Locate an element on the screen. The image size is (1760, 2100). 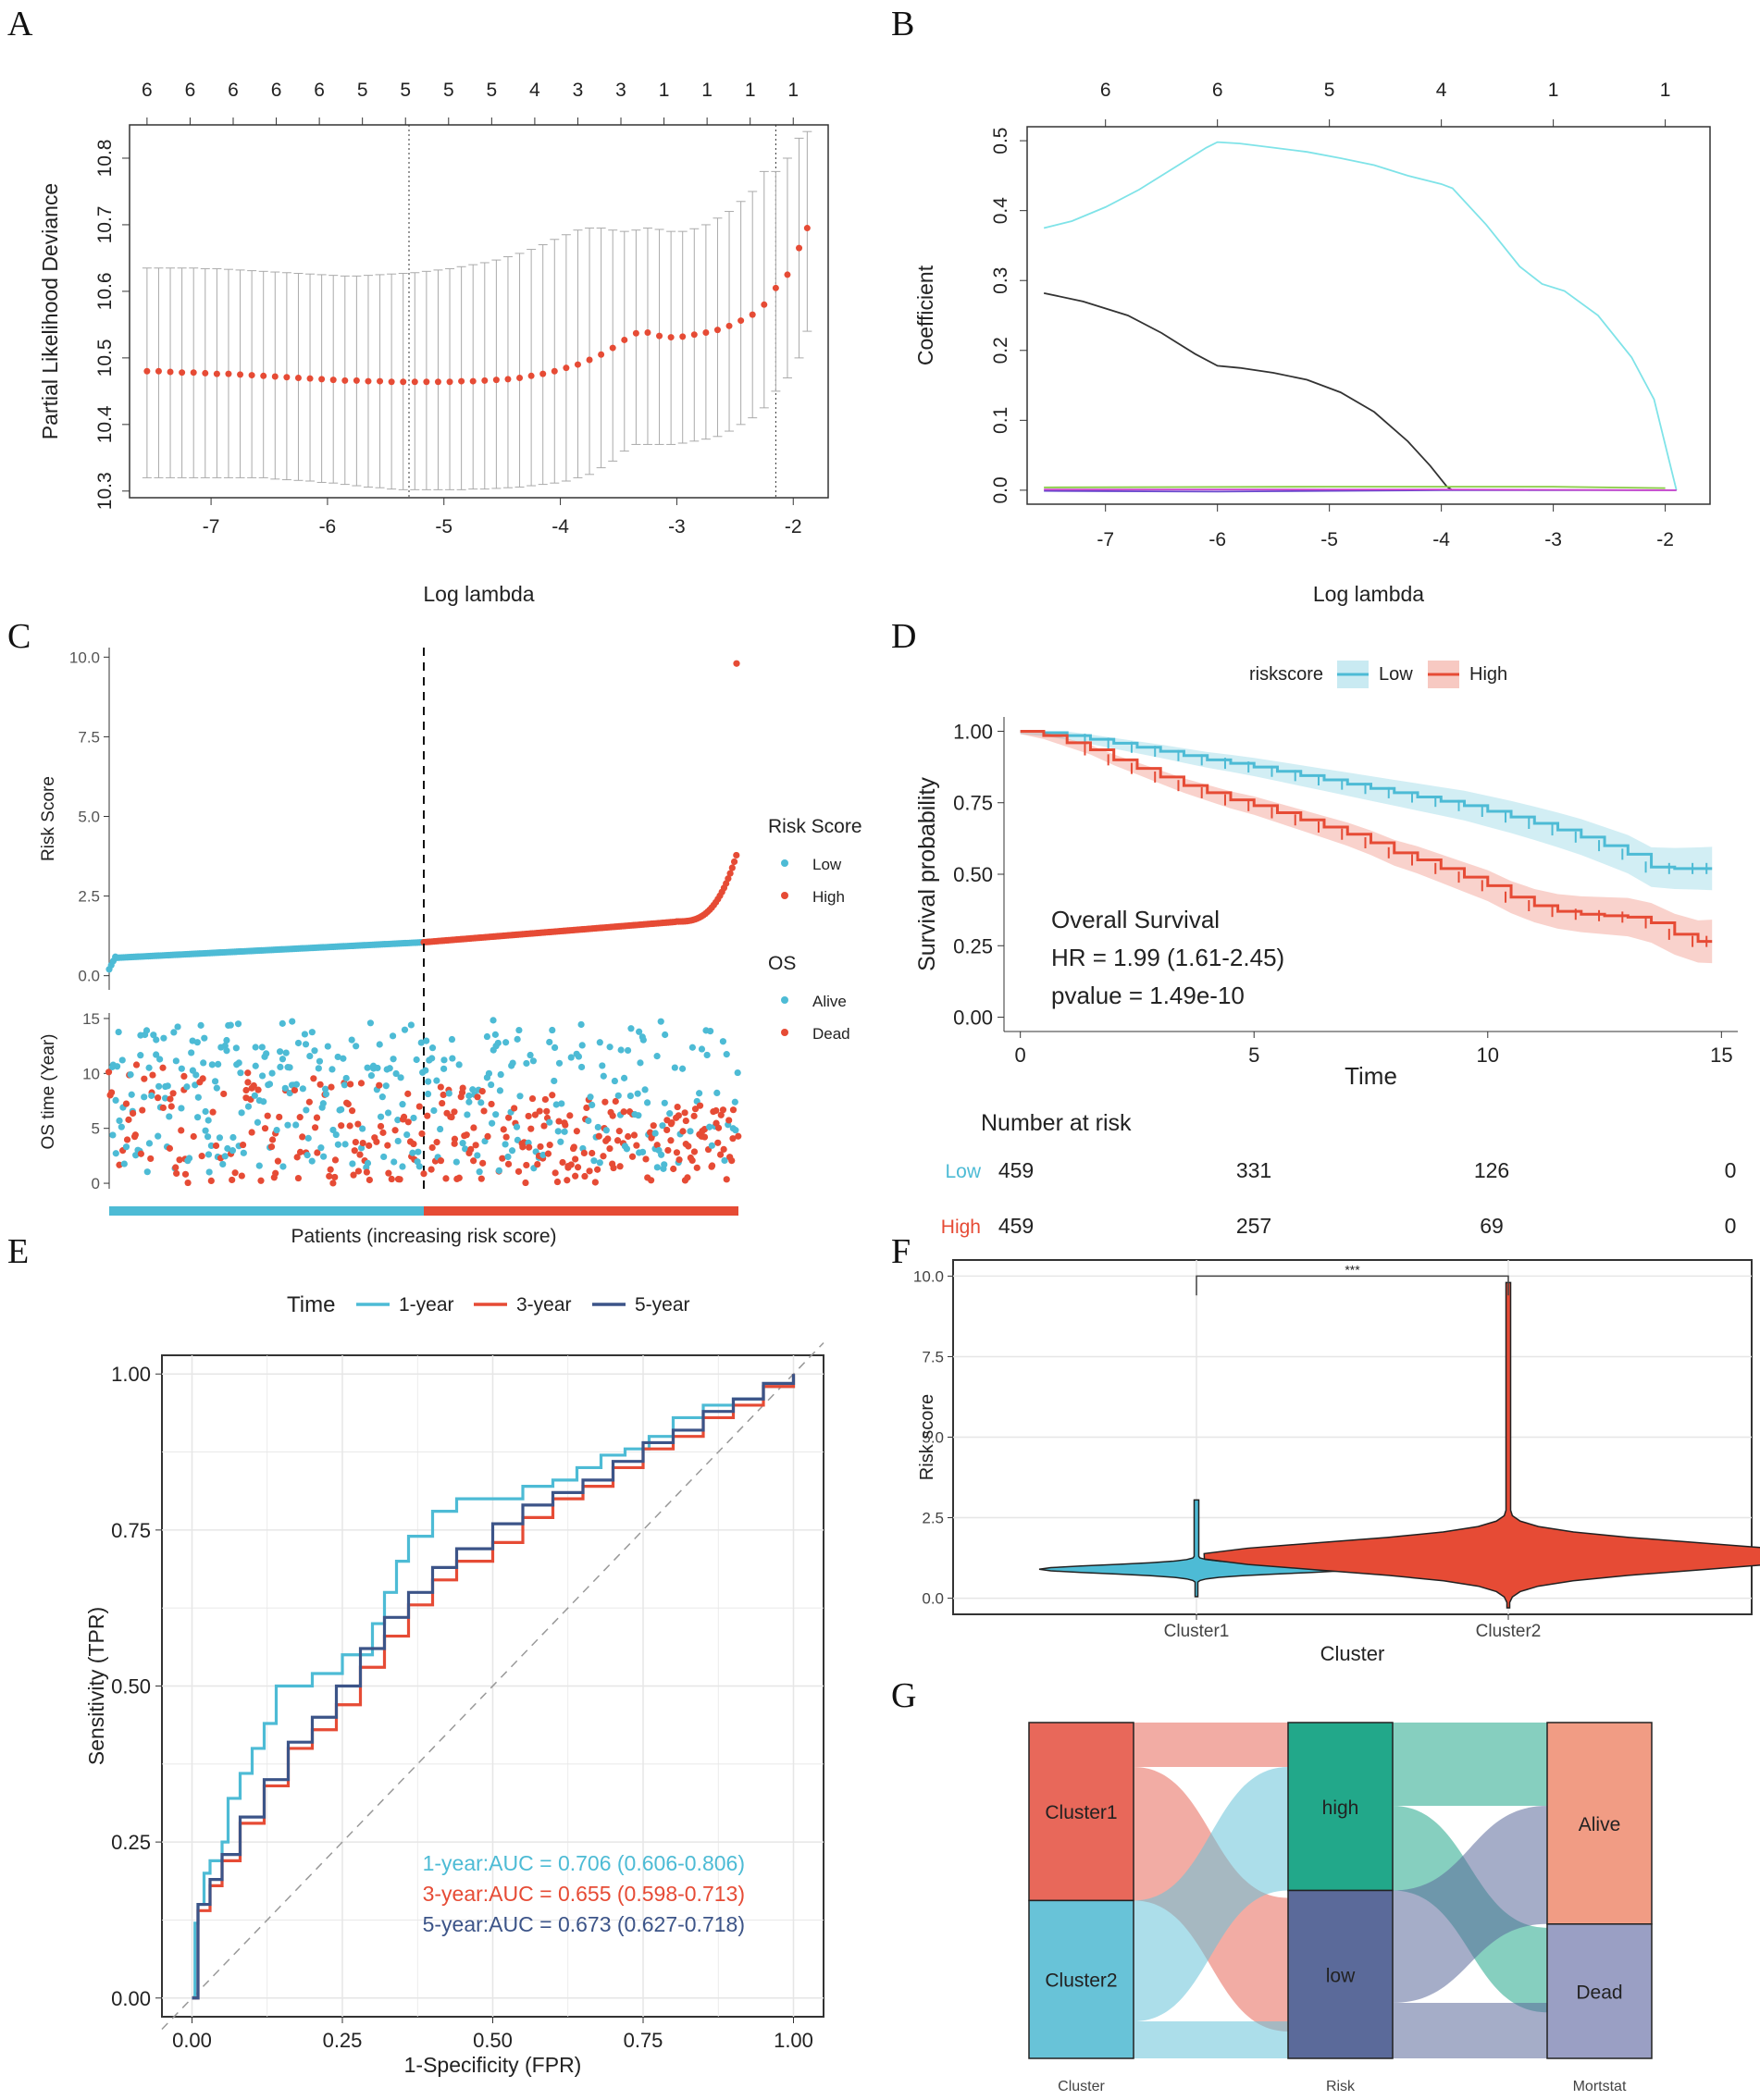
x-tick-label: -3 is located at coordinates (1553, 539).